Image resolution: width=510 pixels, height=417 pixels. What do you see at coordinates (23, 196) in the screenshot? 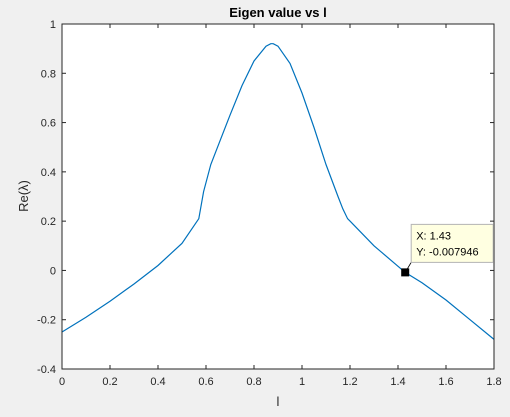
I see `y-axis-label: Re(λ)` at bounding box center [23, 196].